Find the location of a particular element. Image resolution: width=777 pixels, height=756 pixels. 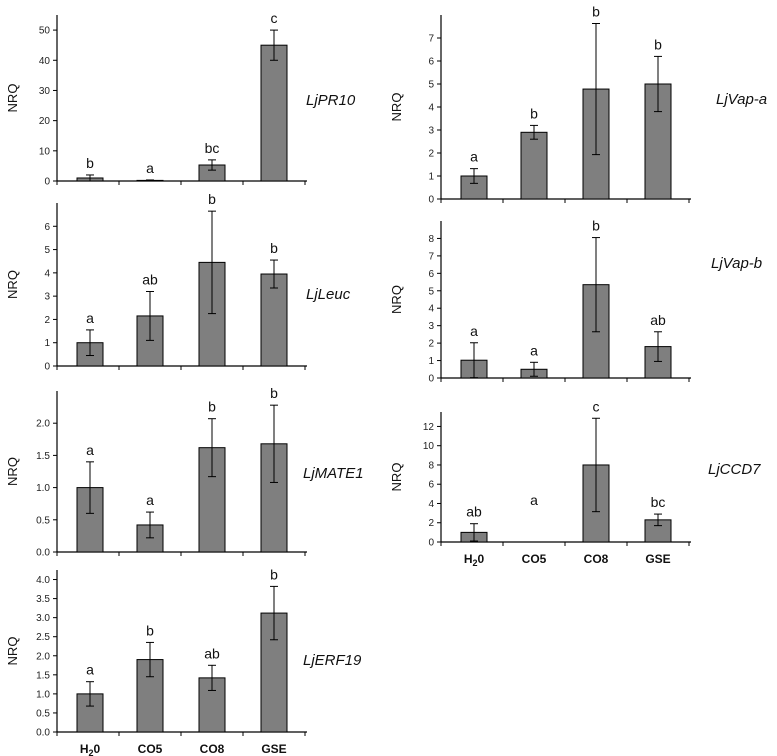

y-tick-label: 8 is located at coordinates (431, 239).